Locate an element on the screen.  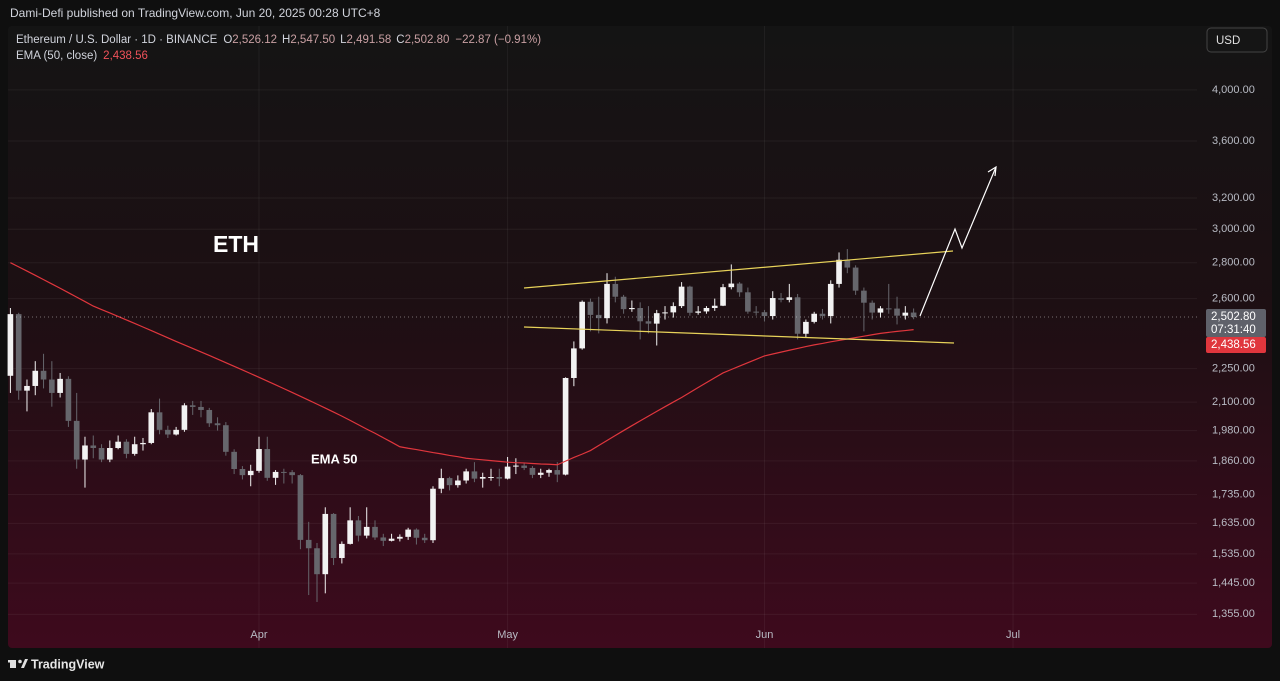
ohlc-value: 2,547.50 is located at coordinates (312, 40).